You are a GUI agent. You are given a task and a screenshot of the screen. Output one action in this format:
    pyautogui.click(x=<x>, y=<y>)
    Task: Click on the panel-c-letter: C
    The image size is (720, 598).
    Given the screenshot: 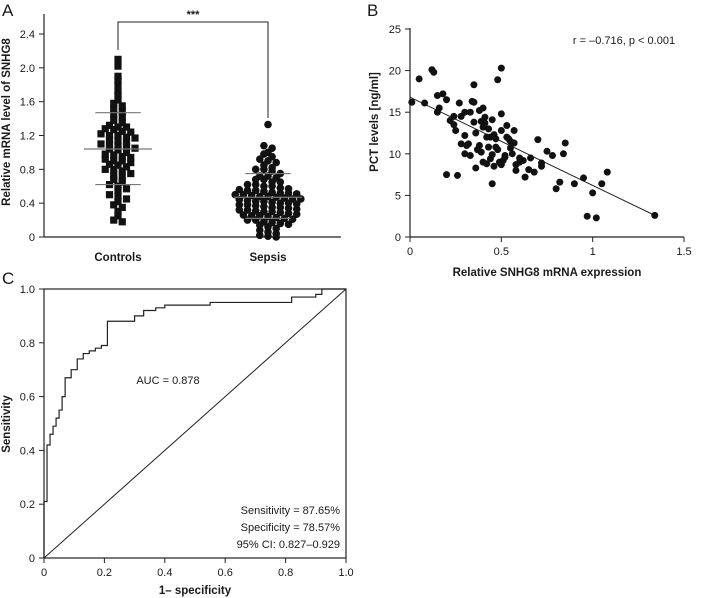 What is the action you would take?
    pyautogui.click(x=8, y=278)
    